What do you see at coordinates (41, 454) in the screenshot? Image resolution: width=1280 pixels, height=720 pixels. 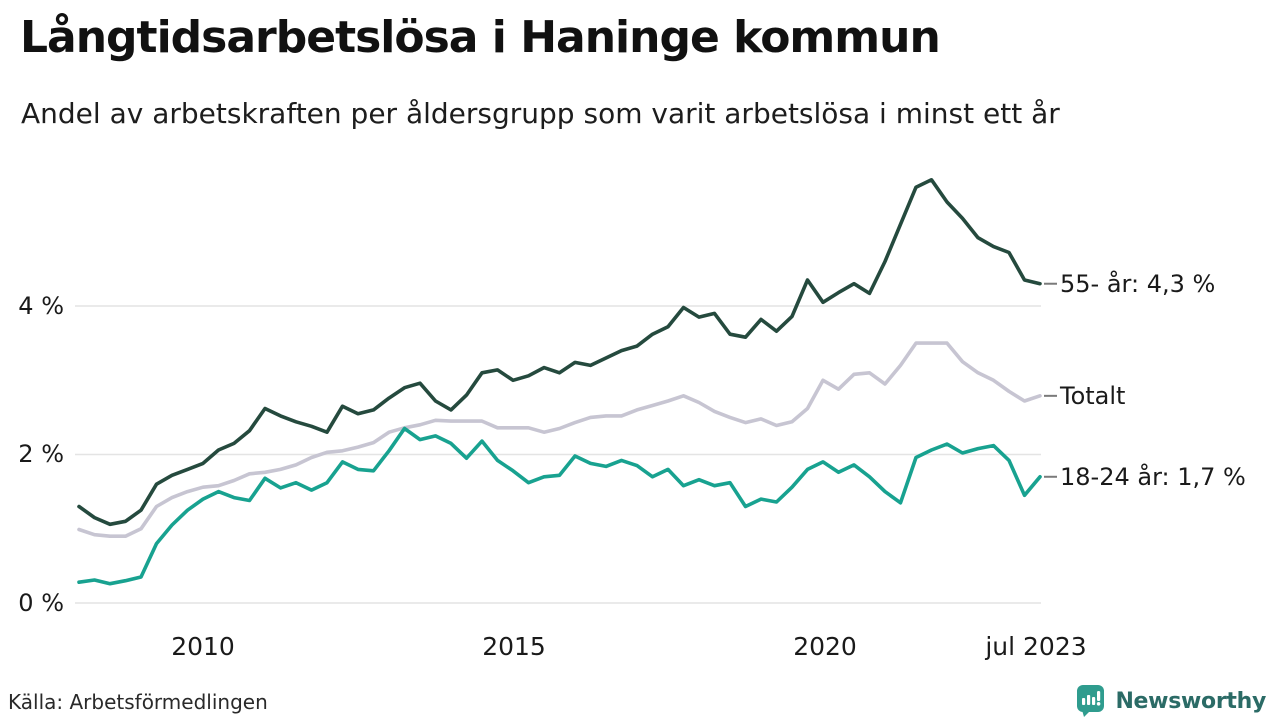 I see `y-tick-2: 2 %` at bounding box center [41, 454].